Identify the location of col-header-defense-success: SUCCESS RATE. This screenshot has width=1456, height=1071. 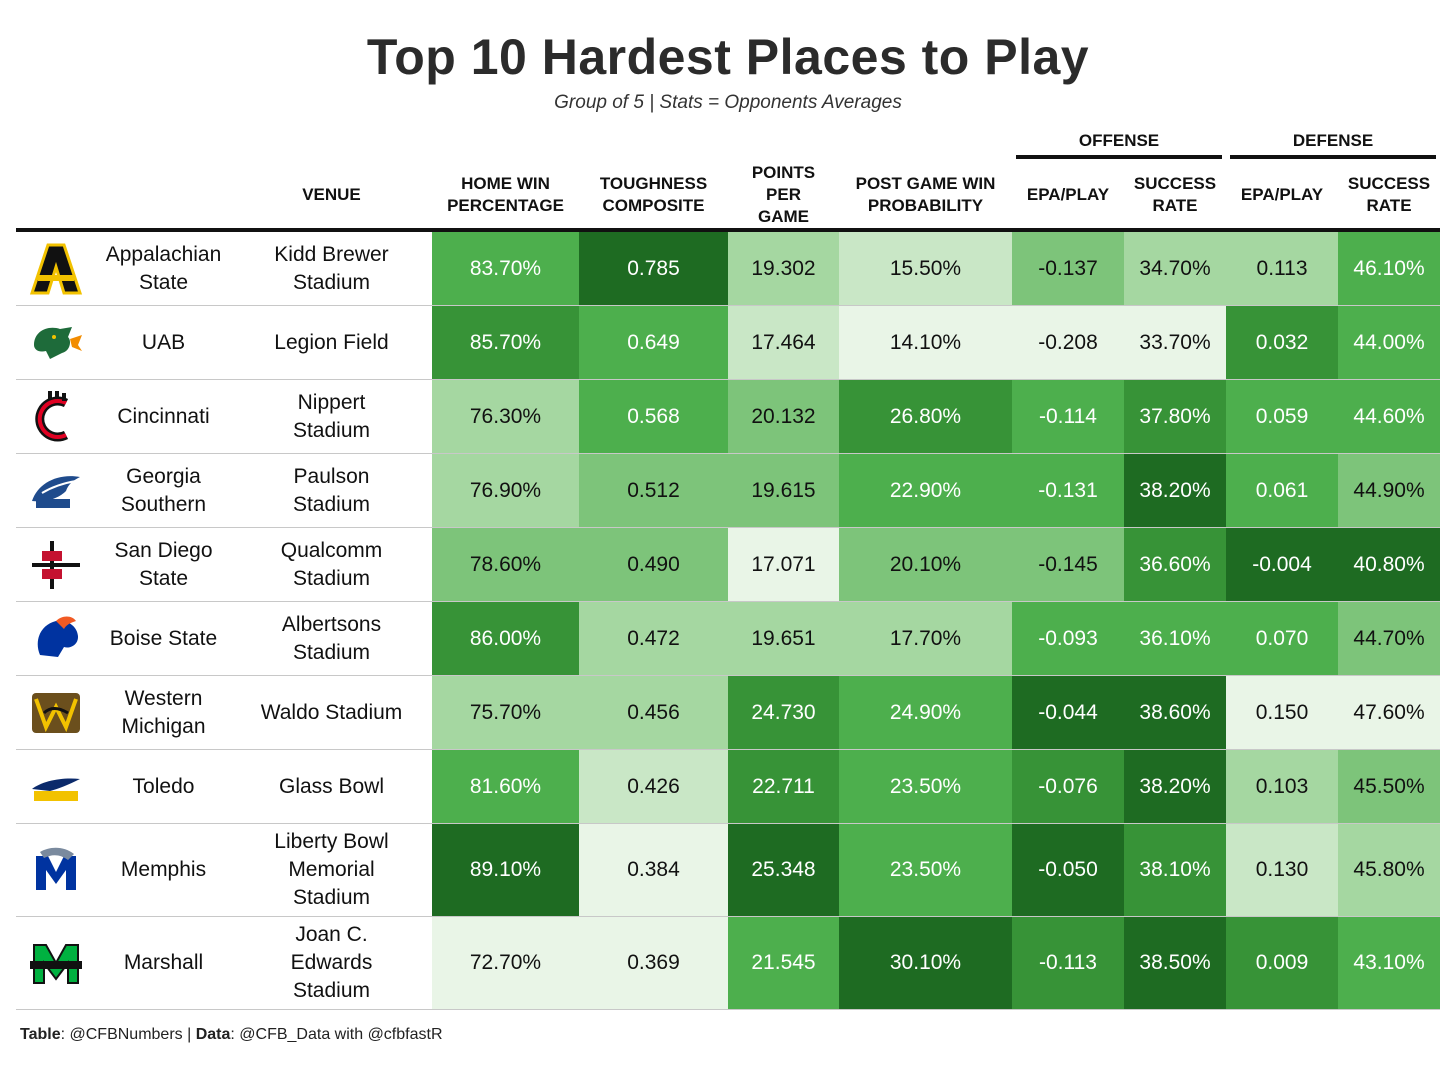
(1389, 197).